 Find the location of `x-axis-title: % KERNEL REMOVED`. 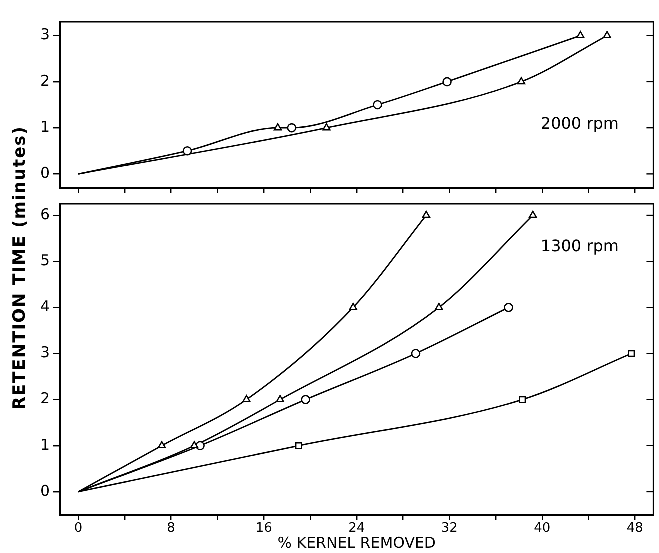

x-axis-title: % KERNEL REMOVED is located at coordinates (357, 543).